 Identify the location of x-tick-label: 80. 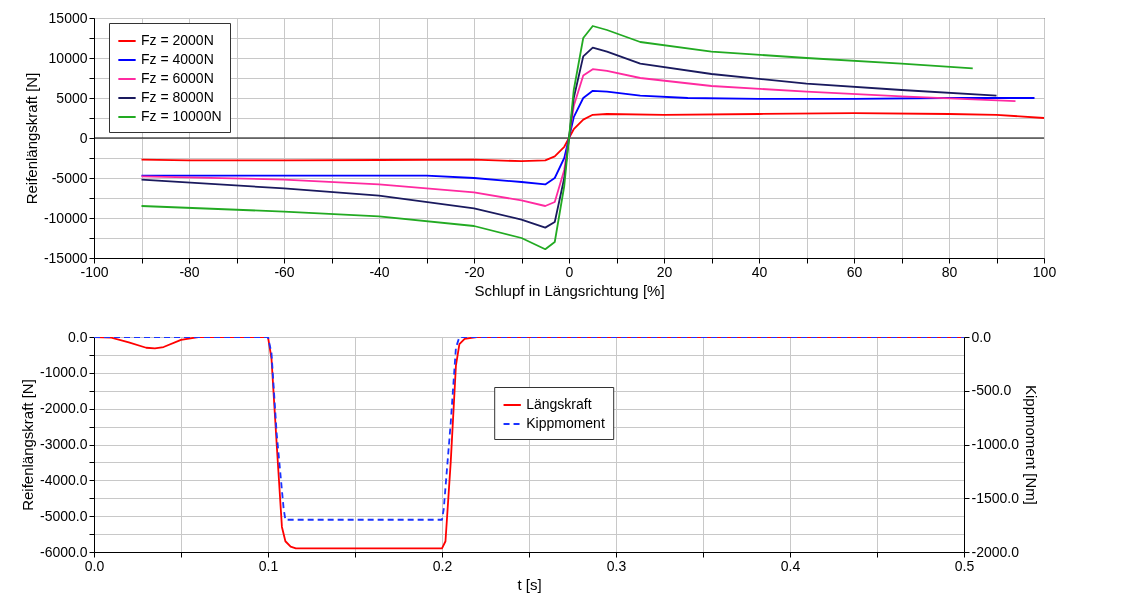
(949, 271).